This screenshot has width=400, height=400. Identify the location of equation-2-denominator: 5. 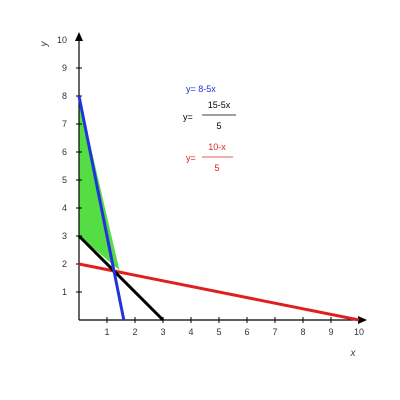
(218, 126).